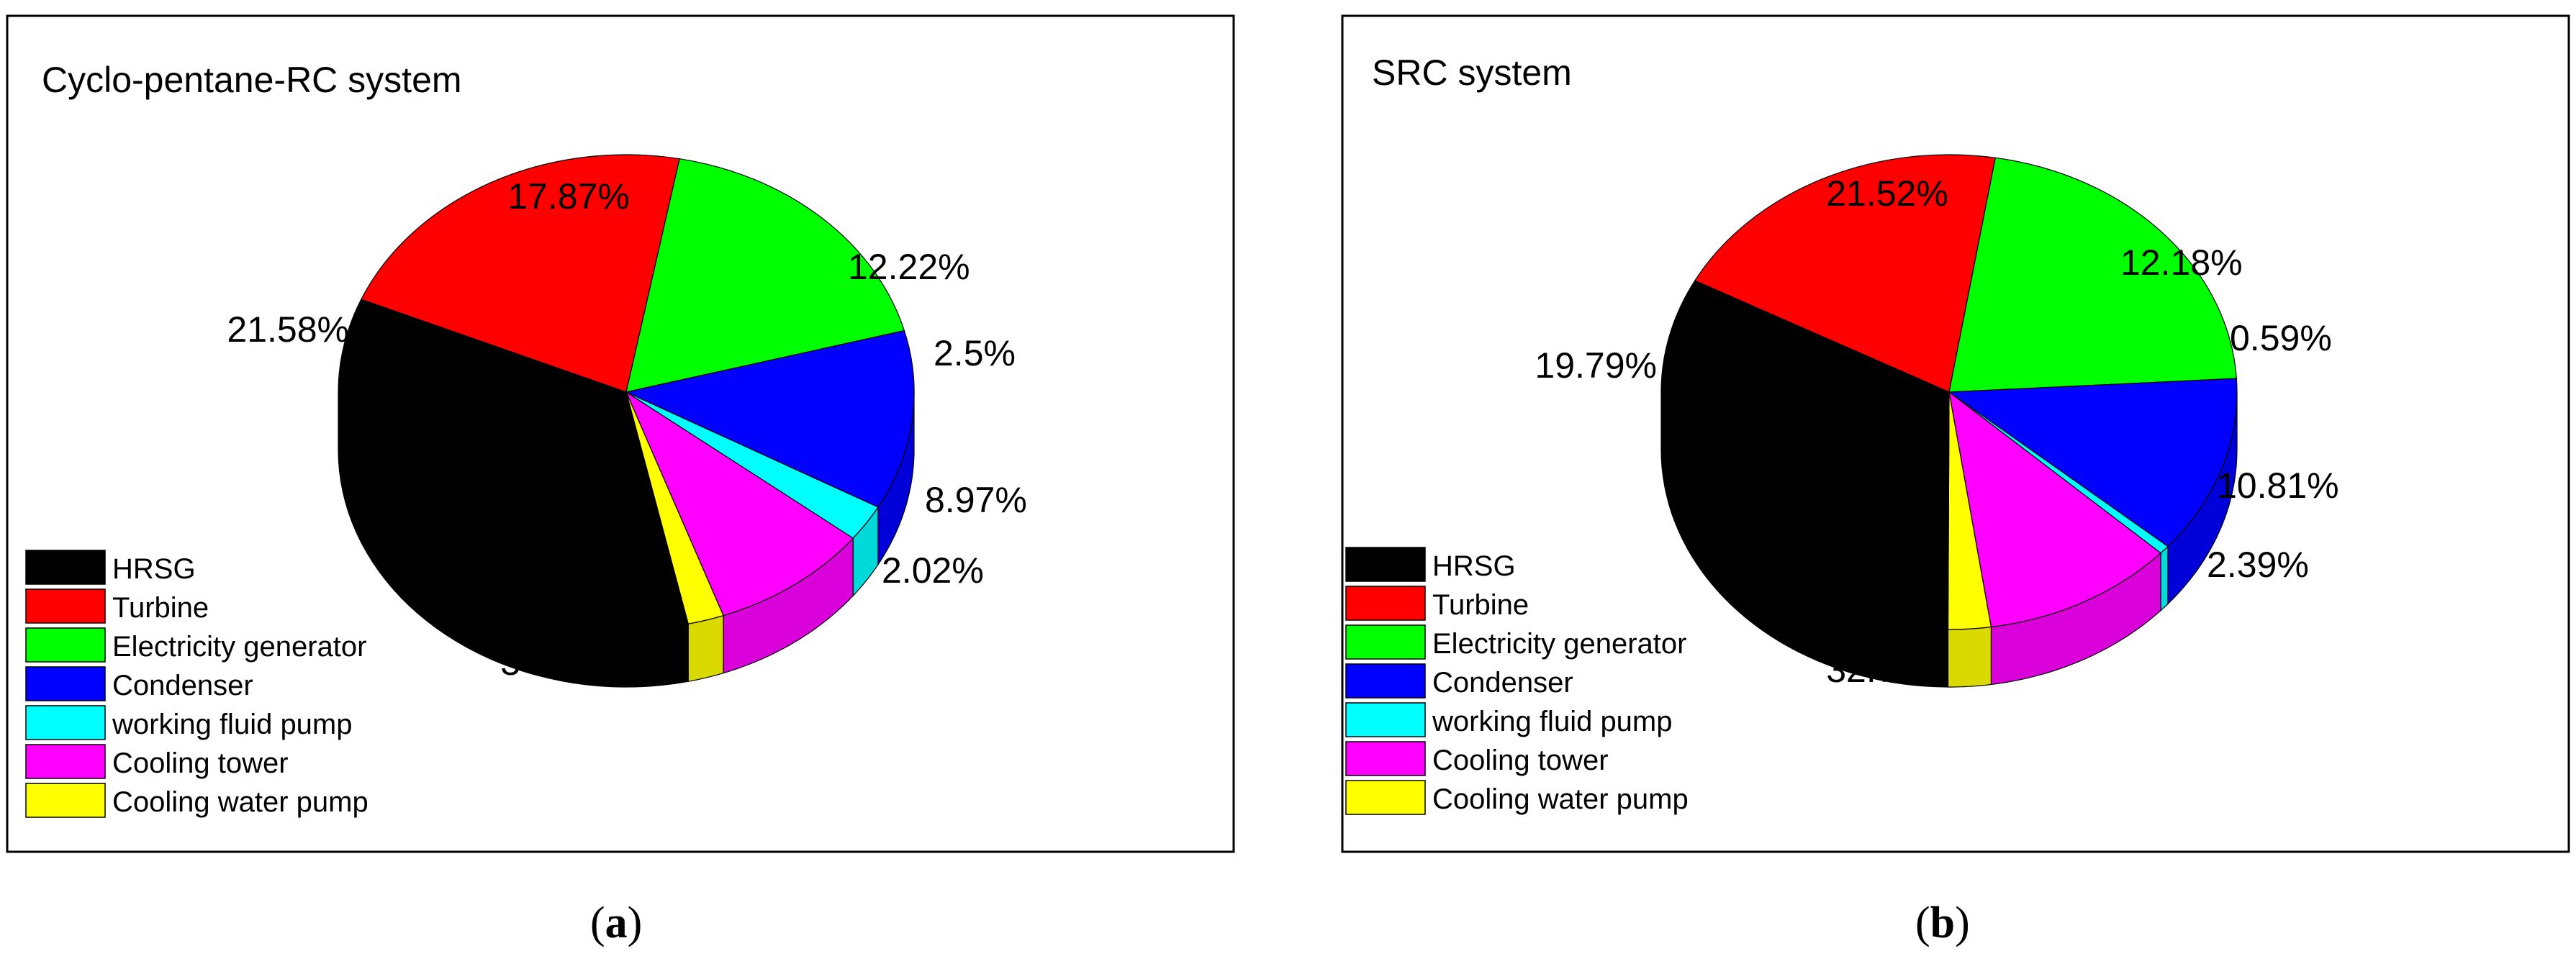  I want to click on panel-b-pie, so click(1949, 421).